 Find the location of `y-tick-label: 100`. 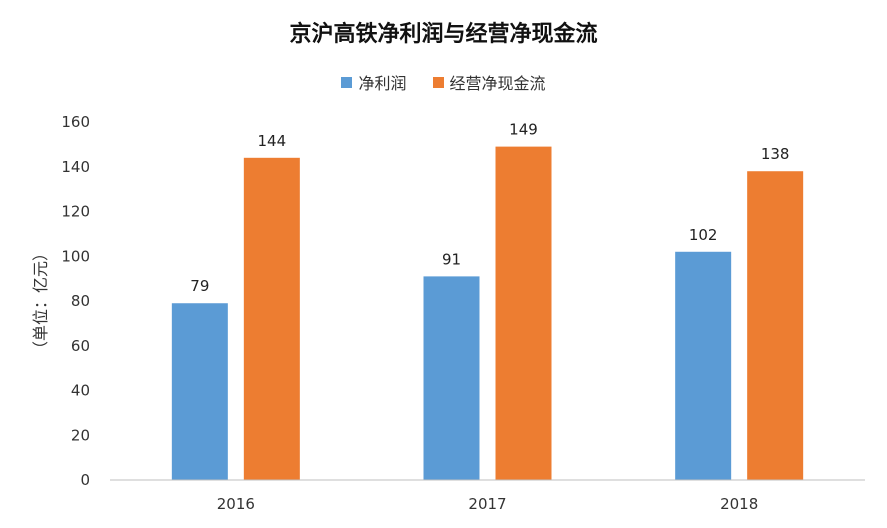

y-tick-label: 100 is located at coordinates (75, 256).